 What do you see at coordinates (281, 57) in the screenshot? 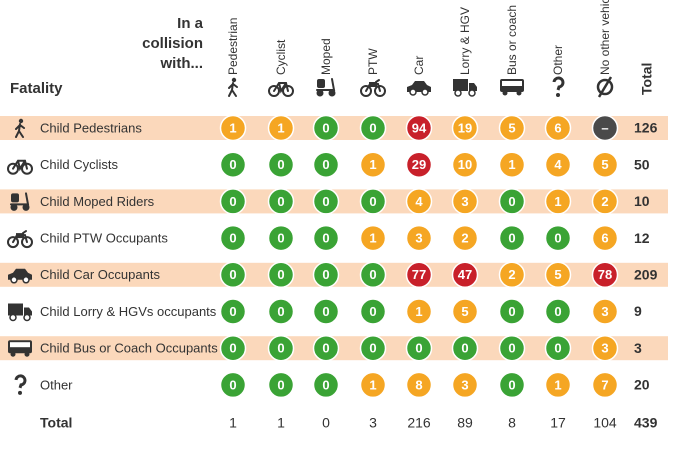
I see `column-header: Cyclist` at bounding box center [281, 57].